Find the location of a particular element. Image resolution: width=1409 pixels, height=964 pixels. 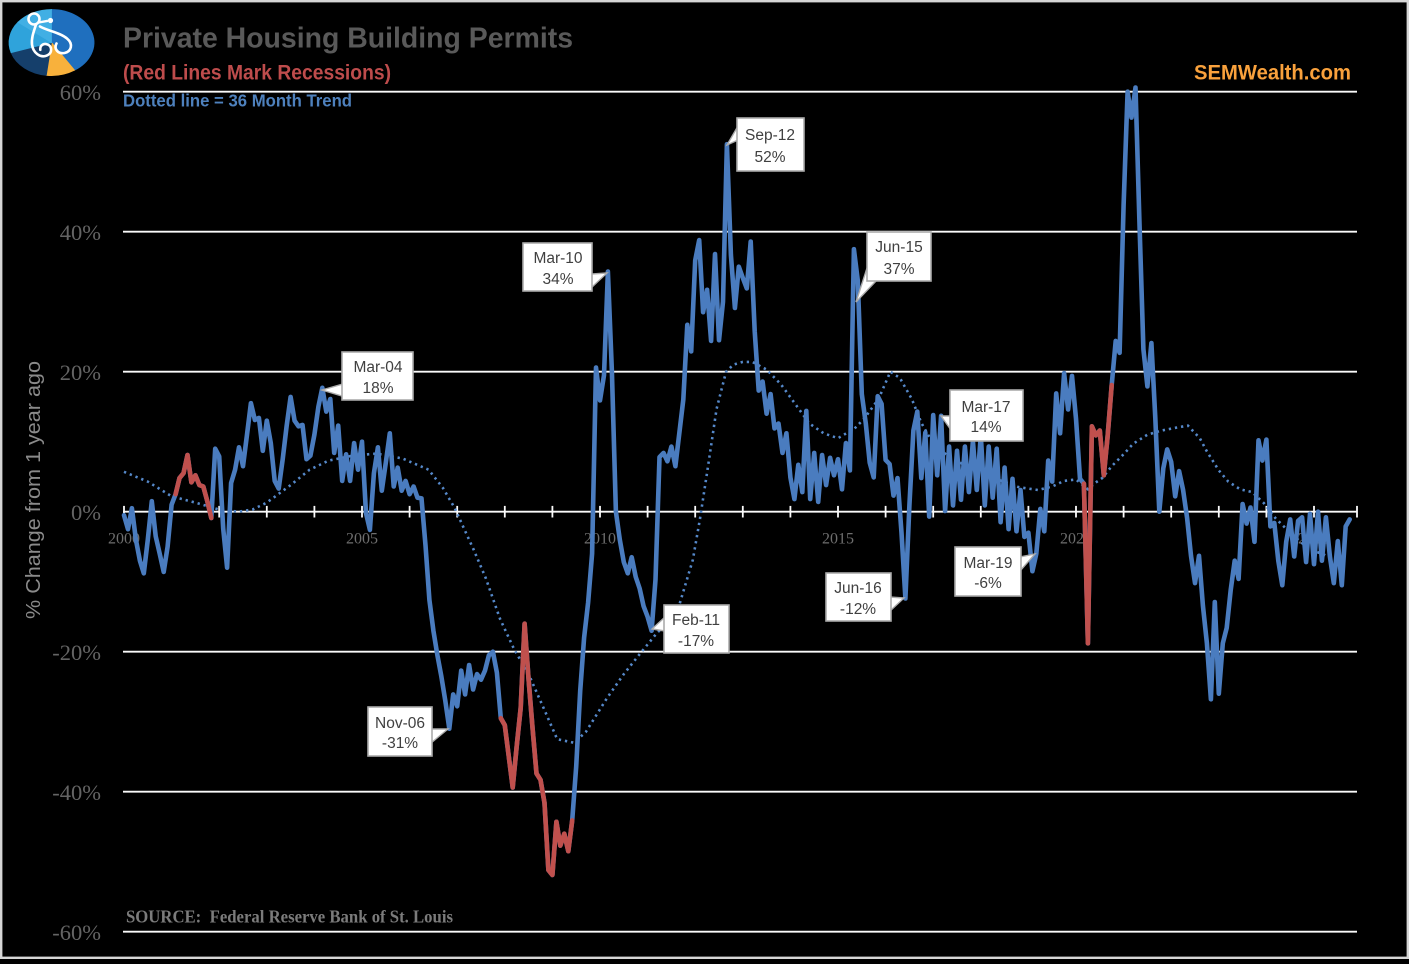

svg-text: Feb-11 is located at coordinates (696, 620).